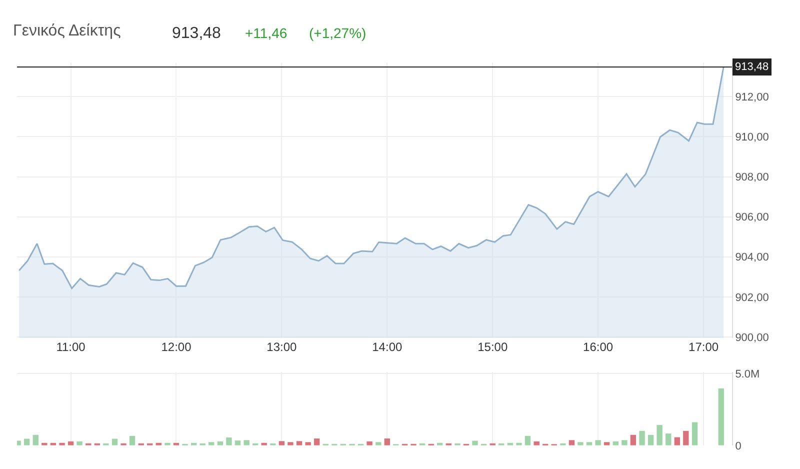 The width and height of the screenshot is (800, 469). What do you see at coordinates (752, 338) in the screenshot?
I see `y-tick-label: 900,00` at bounding box center [752, 338].